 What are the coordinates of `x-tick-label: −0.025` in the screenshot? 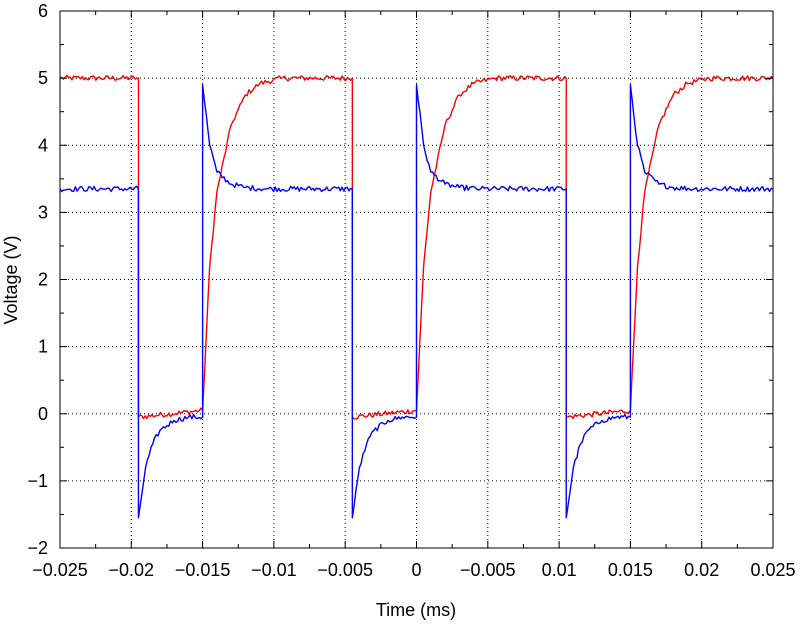 It's located at (60, 570).